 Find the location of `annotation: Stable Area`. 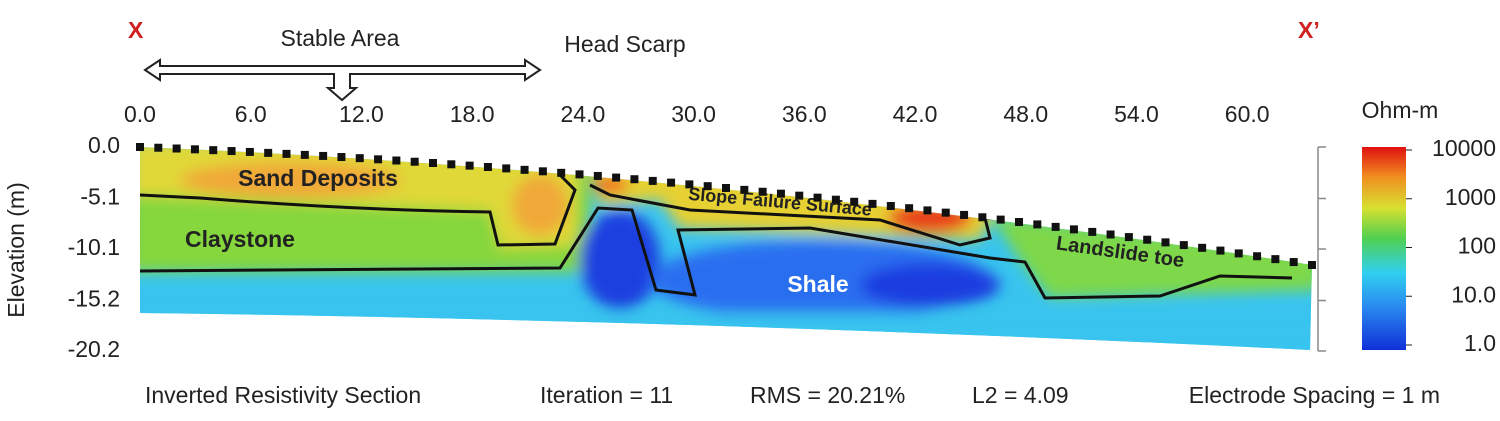

annotation: Stable Area is located at coordinates (340, 38).